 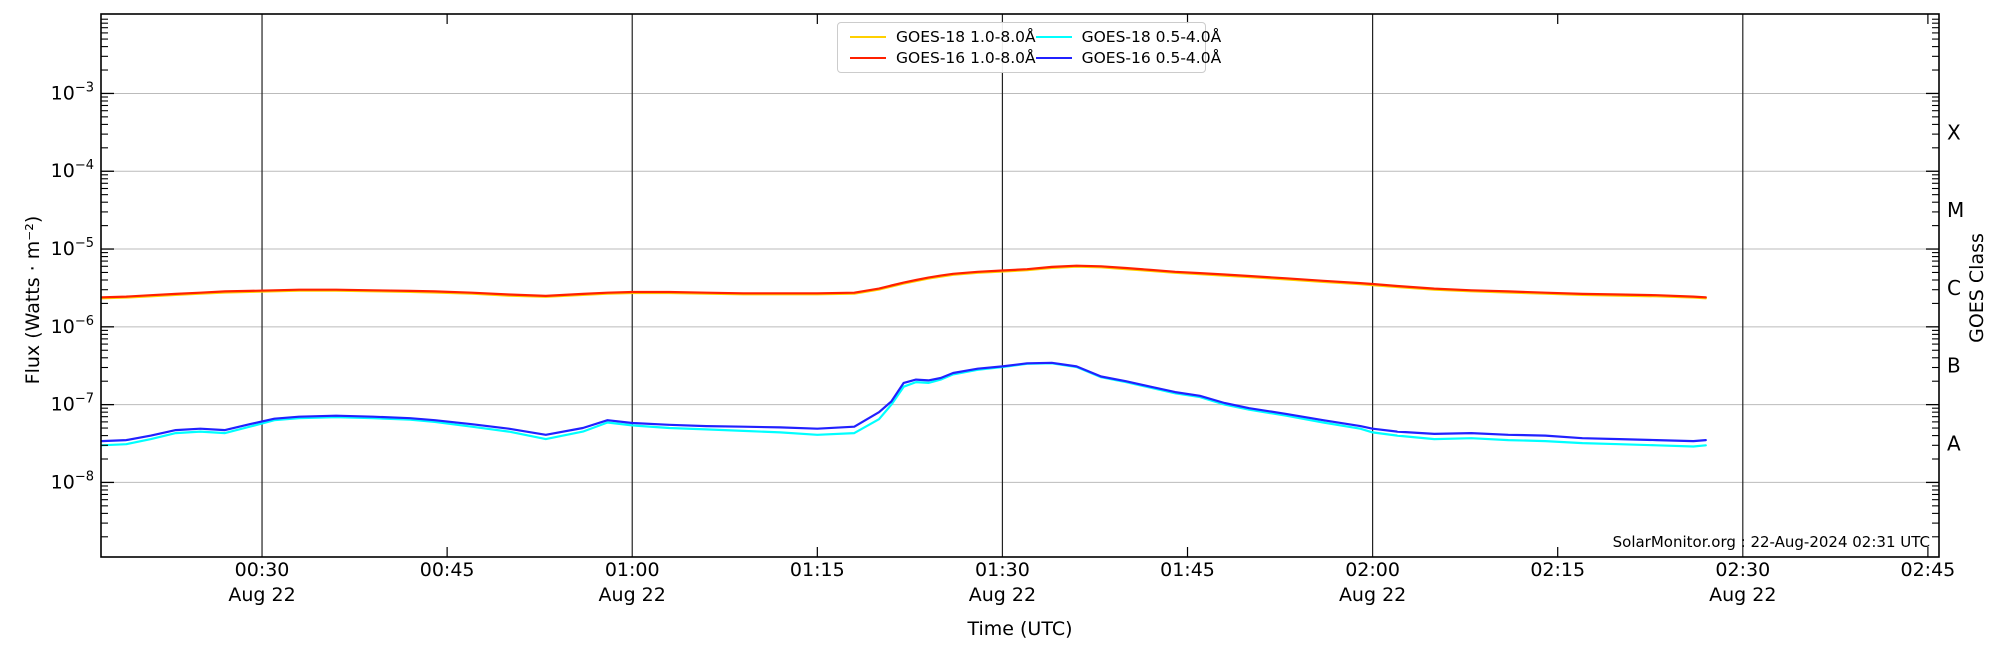 What do you see at coordinates (1928, 570) in the screenshot?
I see `x-tick-label: 02:45` at bounding box center [1928, 570].